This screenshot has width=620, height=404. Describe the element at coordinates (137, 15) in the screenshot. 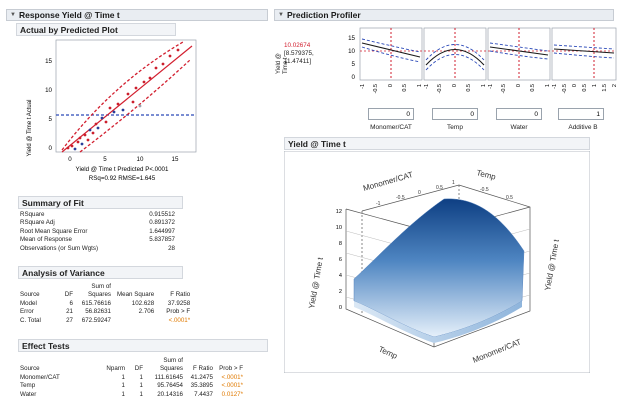

I see `response-panel-header: ▼ Response Yield @ Time t` at that location.